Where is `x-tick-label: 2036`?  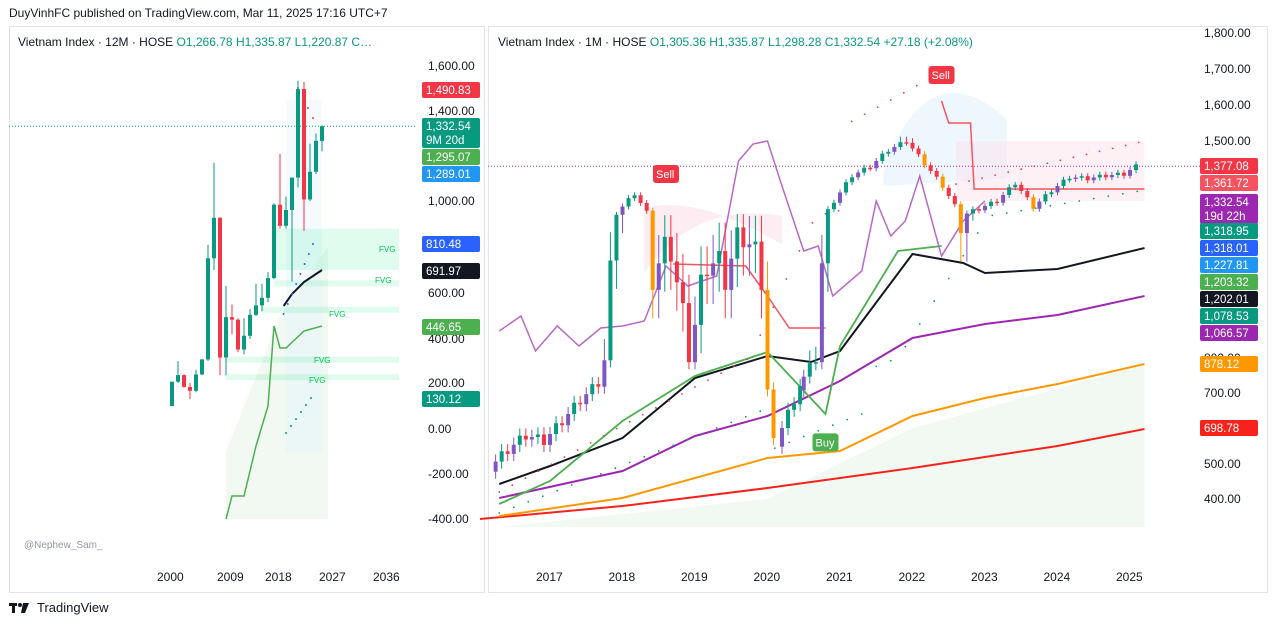
x-tick-label: 2036 is located at coordinates (386, 577).